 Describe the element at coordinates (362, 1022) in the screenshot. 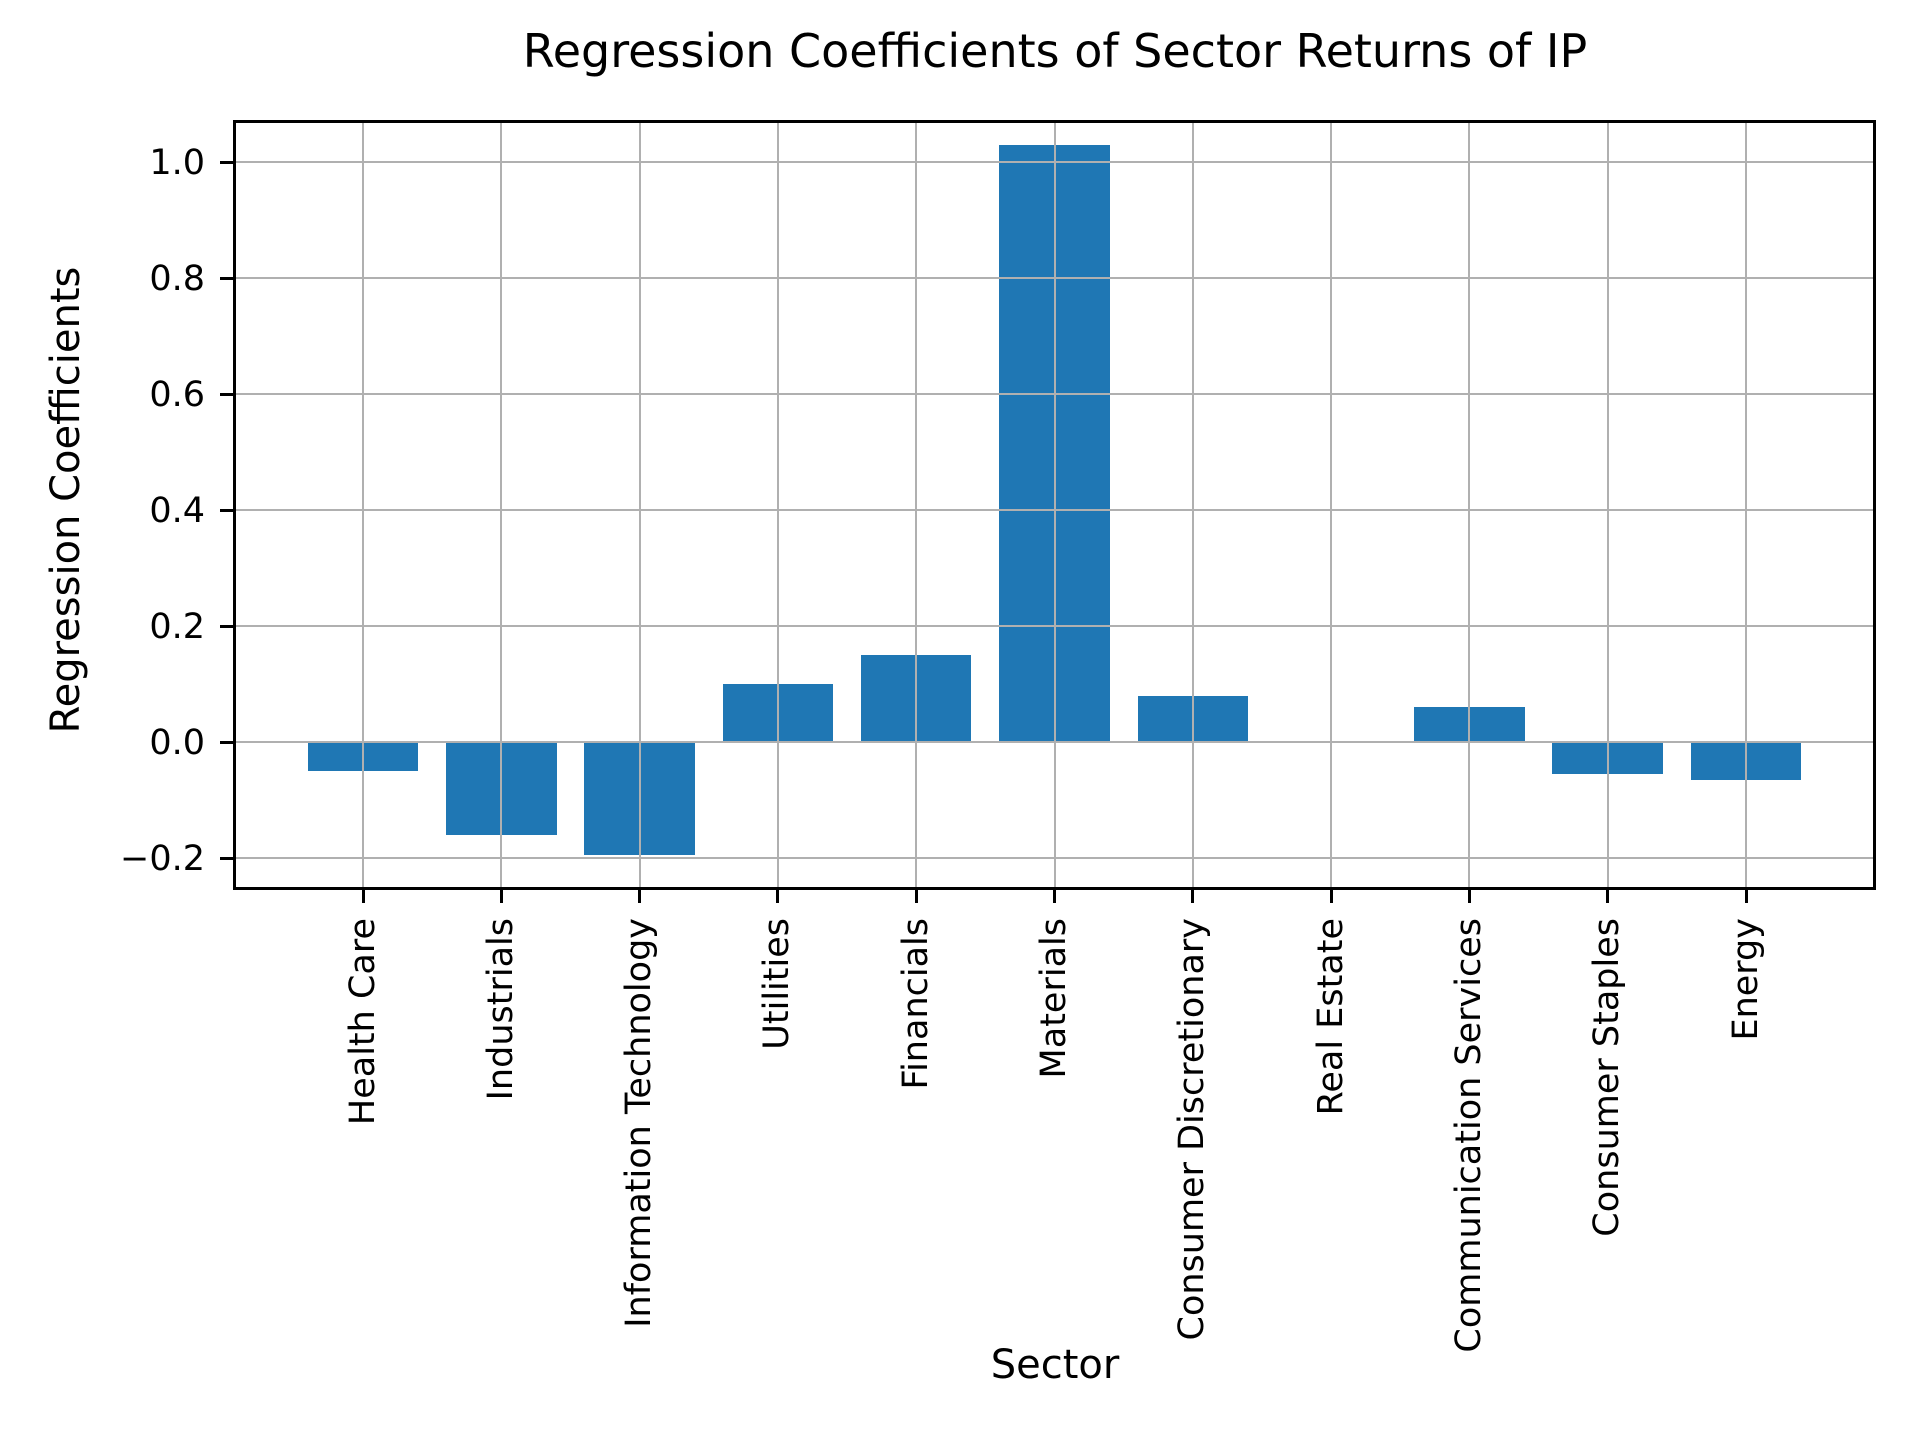

I see `x-tick-label-text-health-care: Health Care` at that location.